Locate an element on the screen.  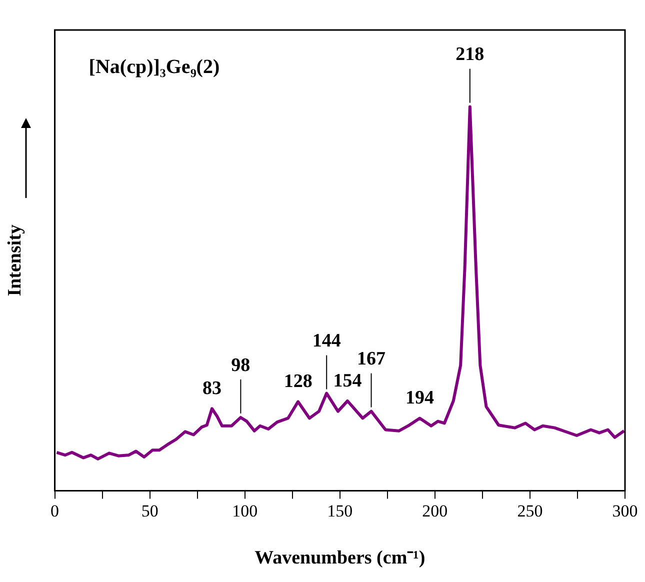
x-tick-label: 200 is located at coordinates (435, 510).